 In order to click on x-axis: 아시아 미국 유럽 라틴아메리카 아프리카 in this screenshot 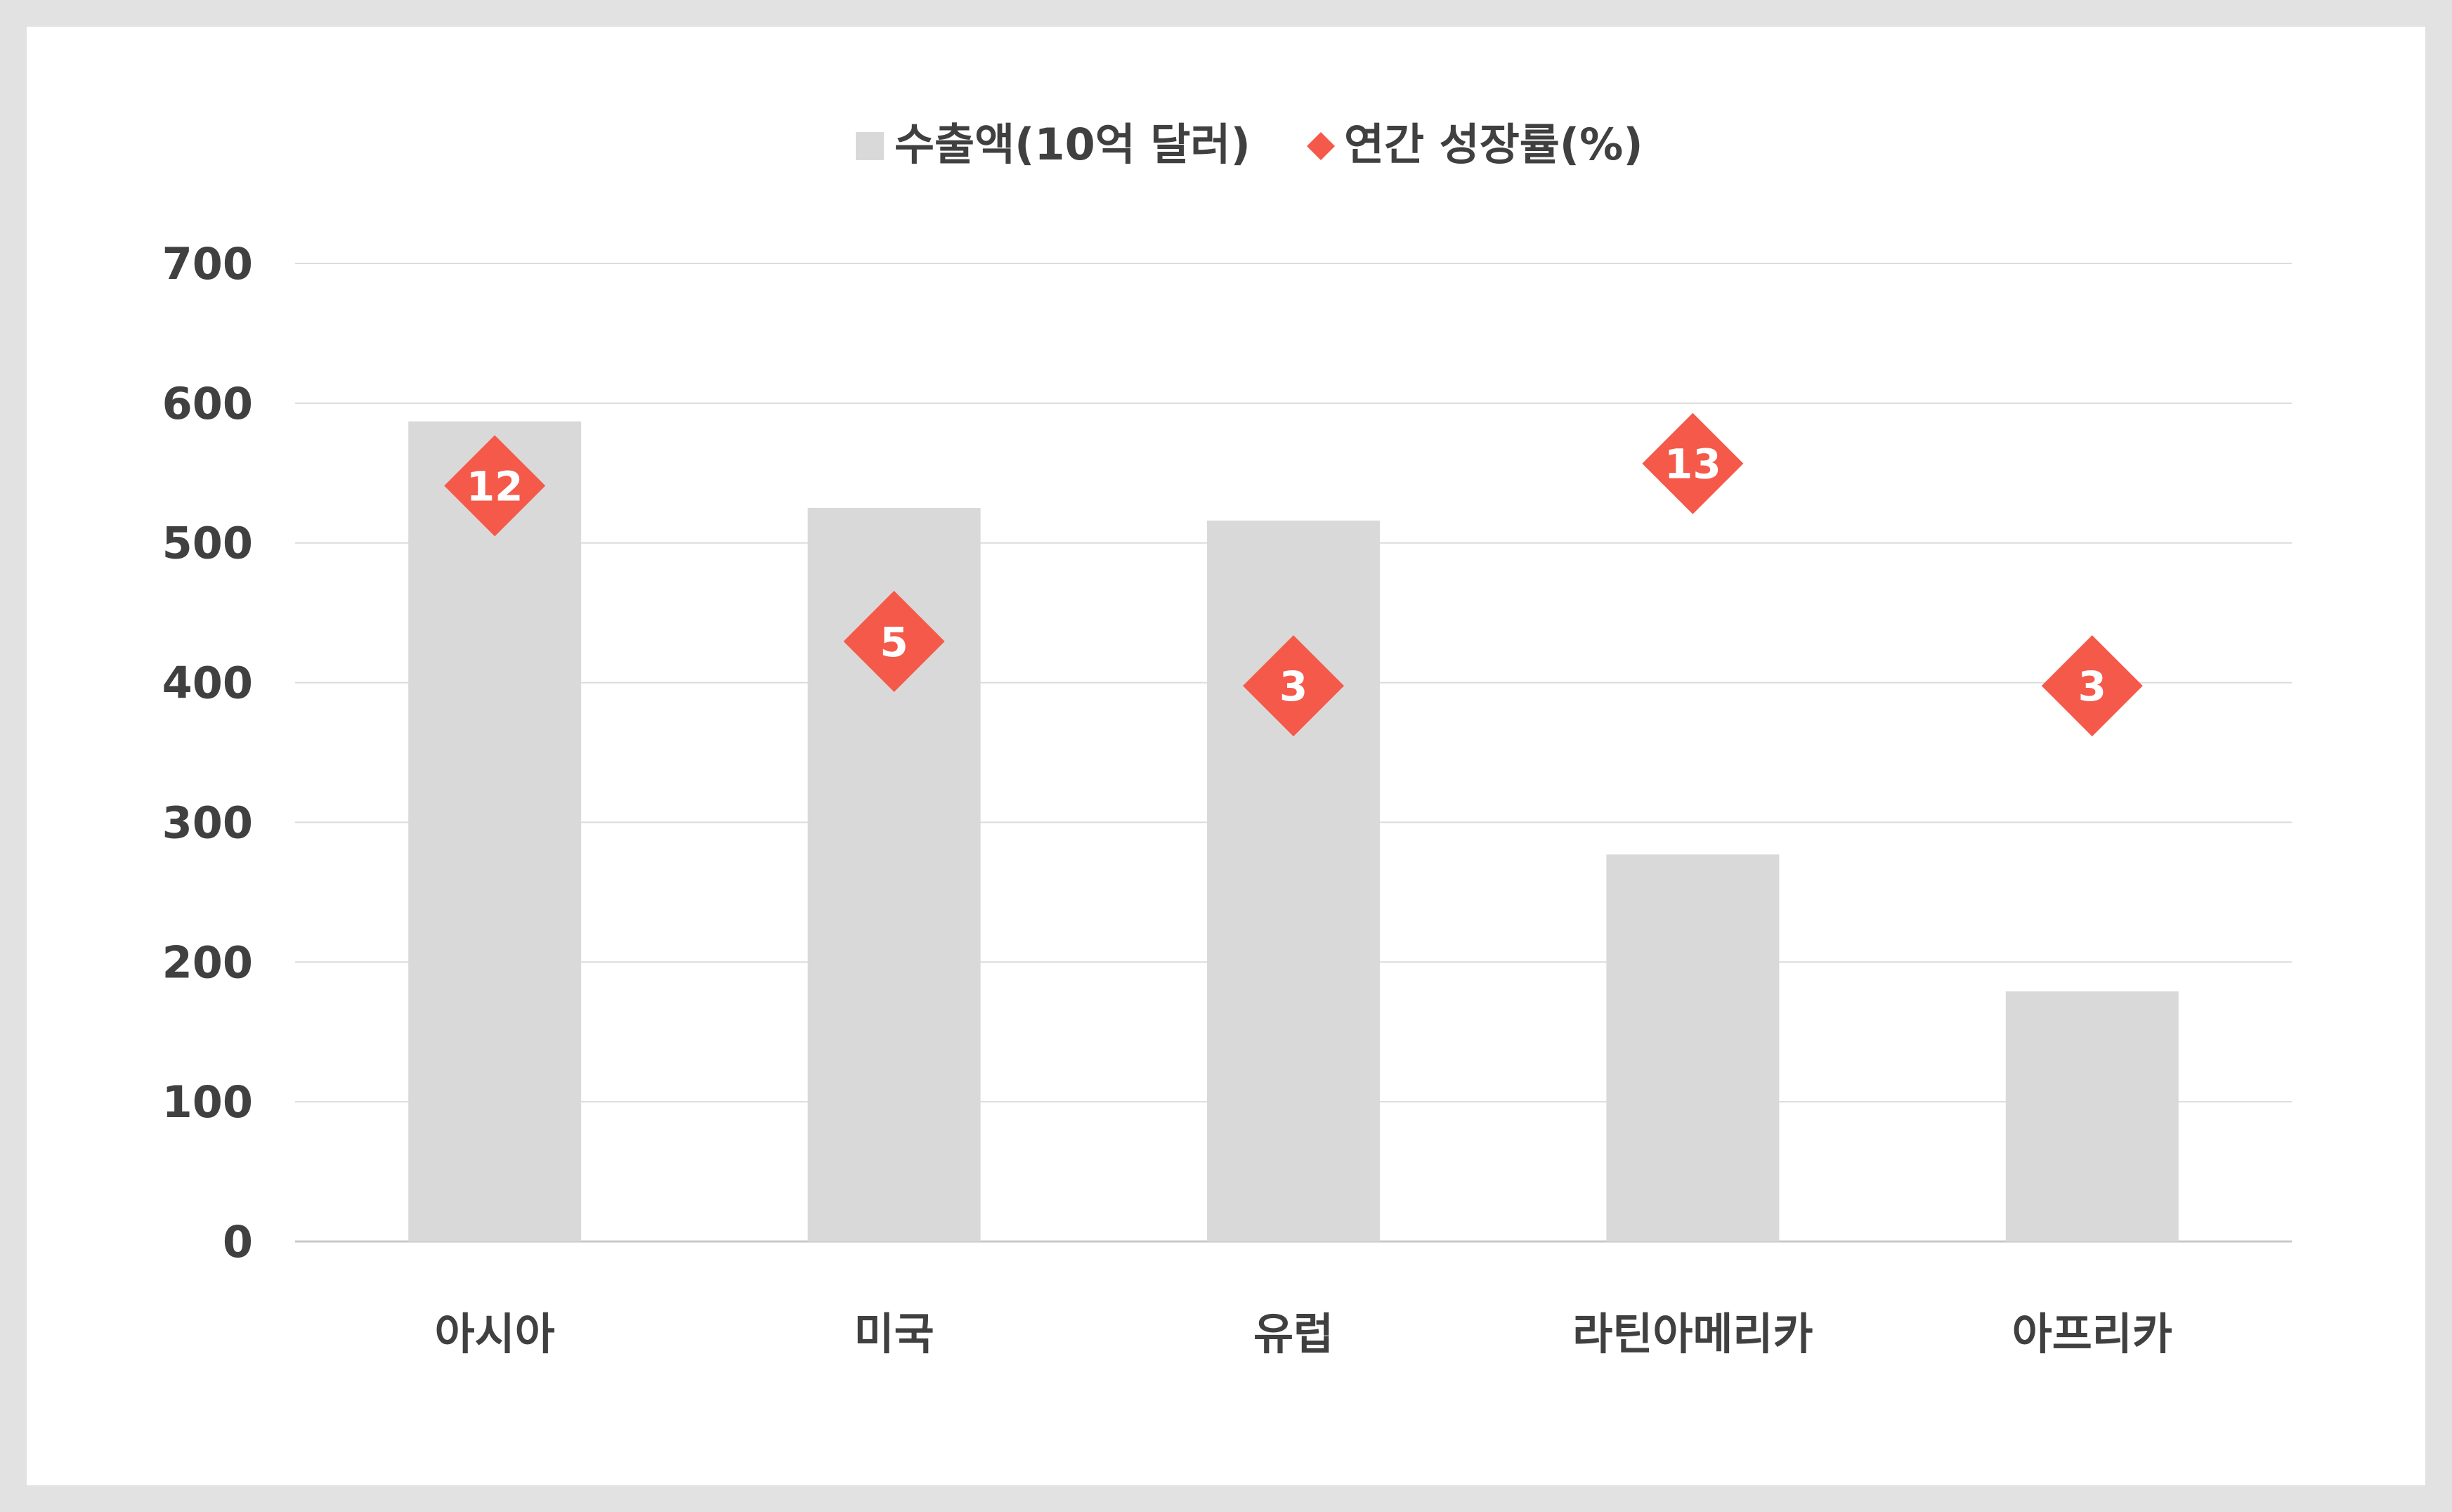, I will do `click(1303, 1334)`.